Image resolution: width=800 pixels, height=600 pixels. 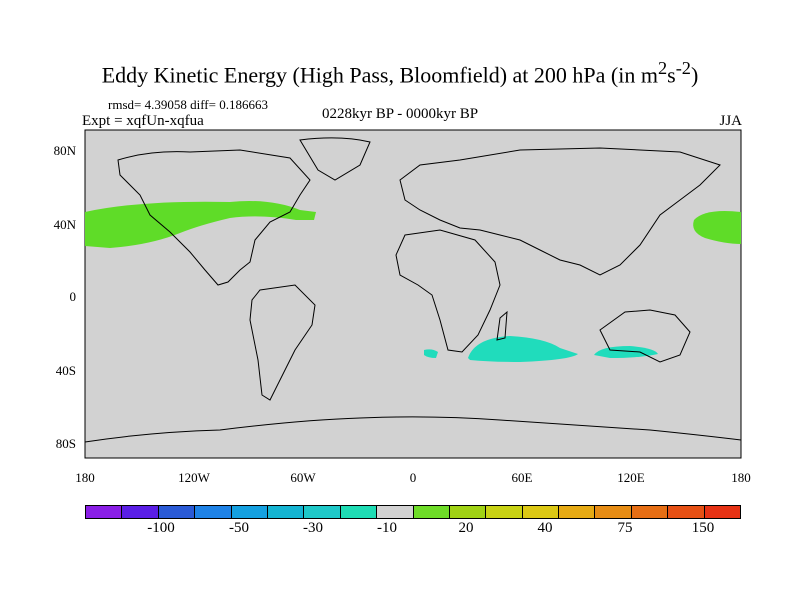 I want to click on lon-label-60e: 60E, so click(x=522, y=477).